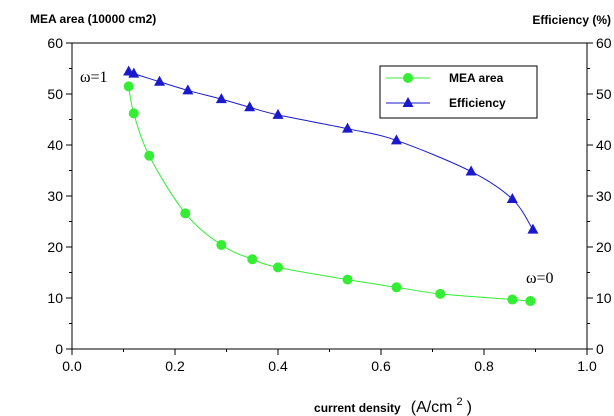 The height and width of the screenshot is (416, 614). Describe the element at coordinates (432, 407) in the screenshot. I see `x-axis-unit-base: (A/cm` at that location.